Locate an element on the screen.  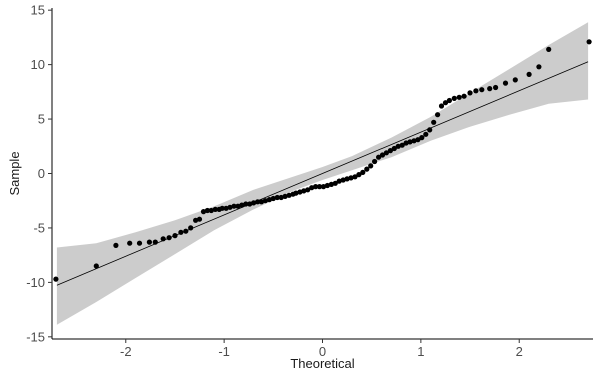
y-tick-label: 15 is located at coordinates (38, 10).